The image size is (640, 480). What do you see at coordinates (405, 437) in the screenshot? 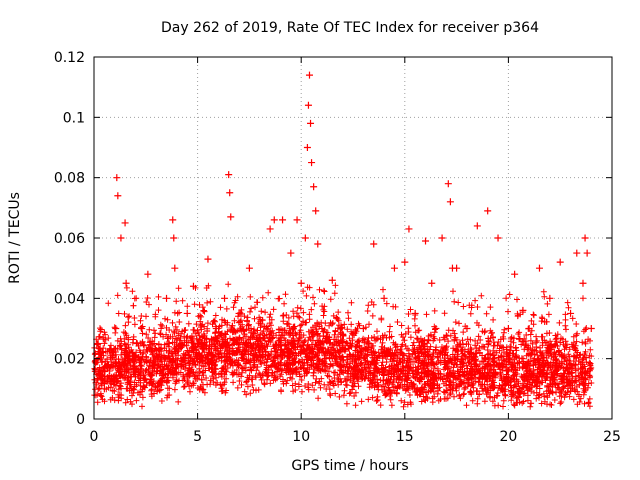
I see `x-tick-label: 15` at bounding box center [405, 437].